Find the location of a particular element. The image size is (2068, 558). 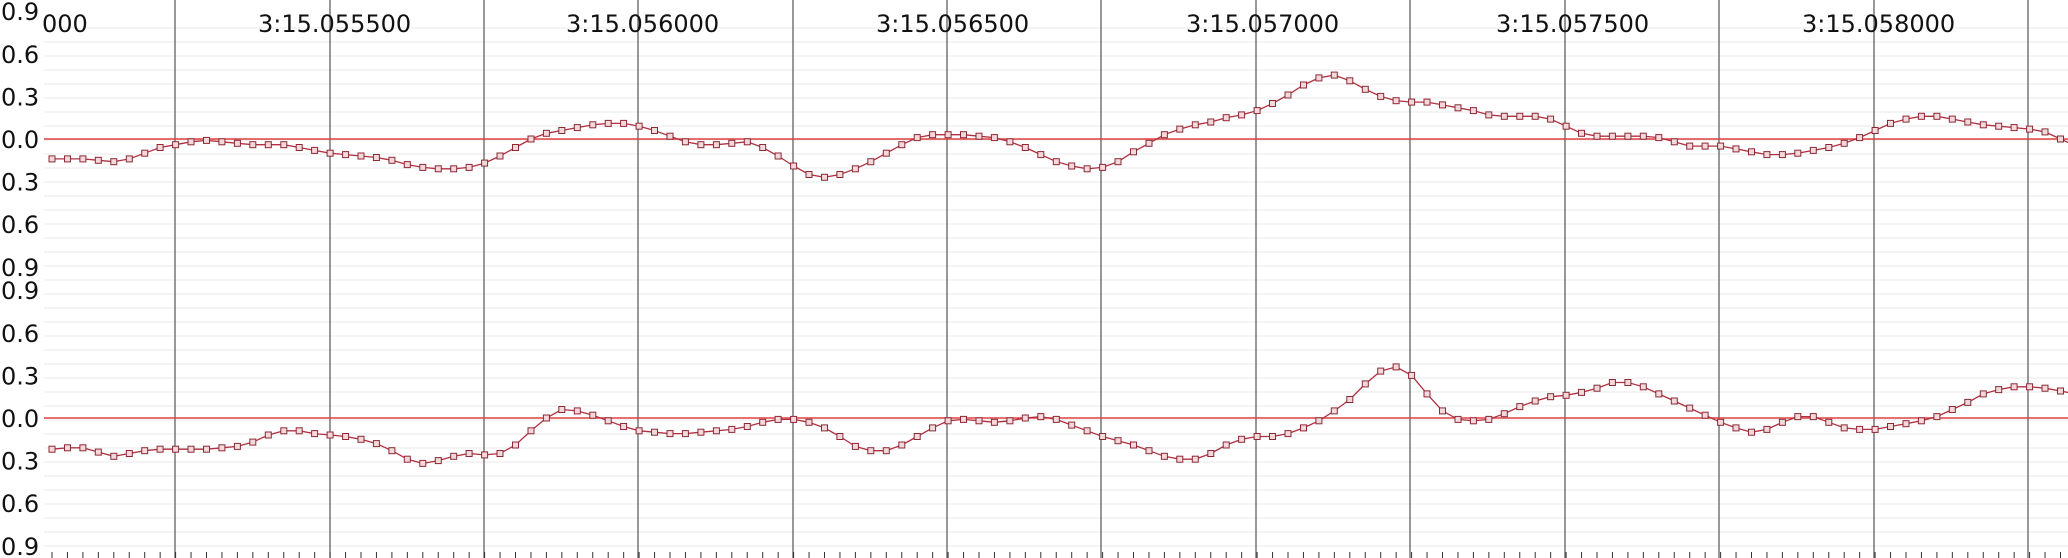

timeline-tick-label: 3:15.058000 is located at coordinates (1878, 24).